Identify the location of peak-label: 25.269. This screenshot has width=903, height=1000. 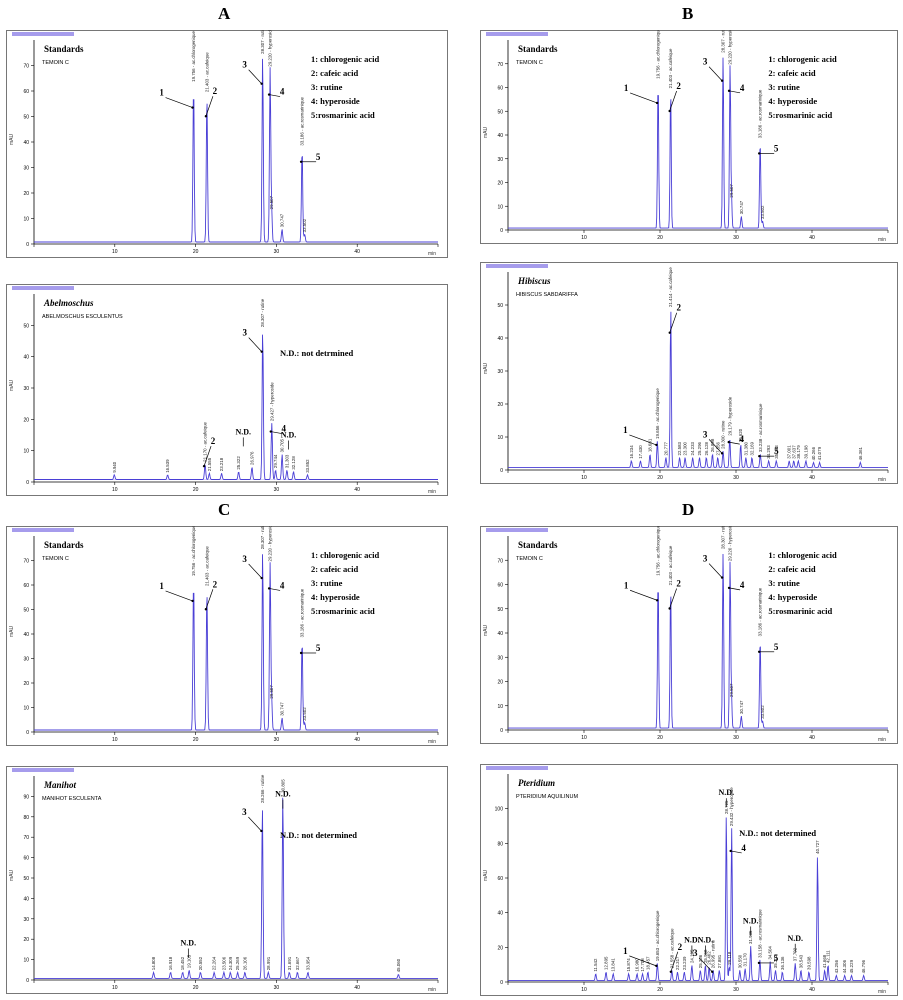
(237, 963).